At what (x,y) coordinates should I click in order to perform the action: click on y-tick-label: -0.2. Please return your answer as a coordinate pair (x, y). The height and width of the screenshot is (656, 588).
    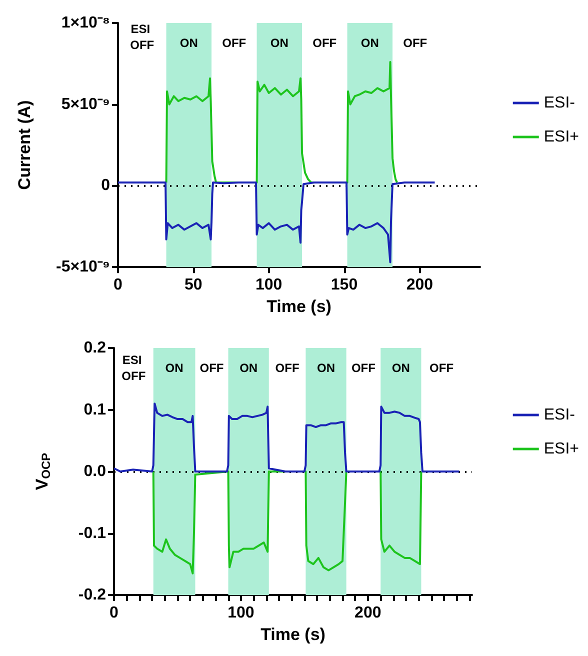
    Looking at the image, I should click on (92, 595).